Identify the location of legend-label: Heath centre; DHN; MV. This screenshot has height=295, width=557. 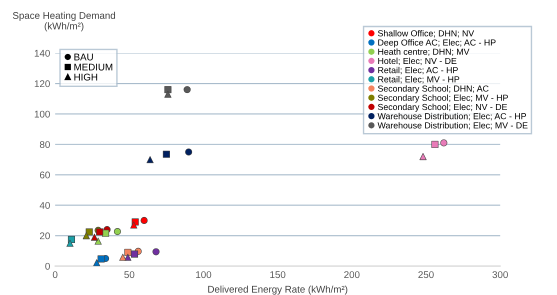
(424, 52).